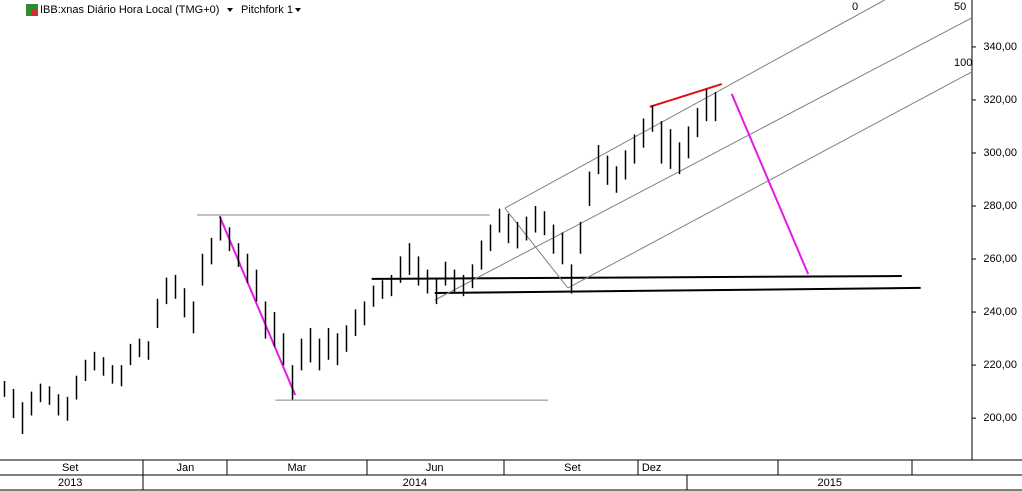  Describe the element at coordinates (963, 63) in the screenshot. I see `fork-label: 100` at that location.